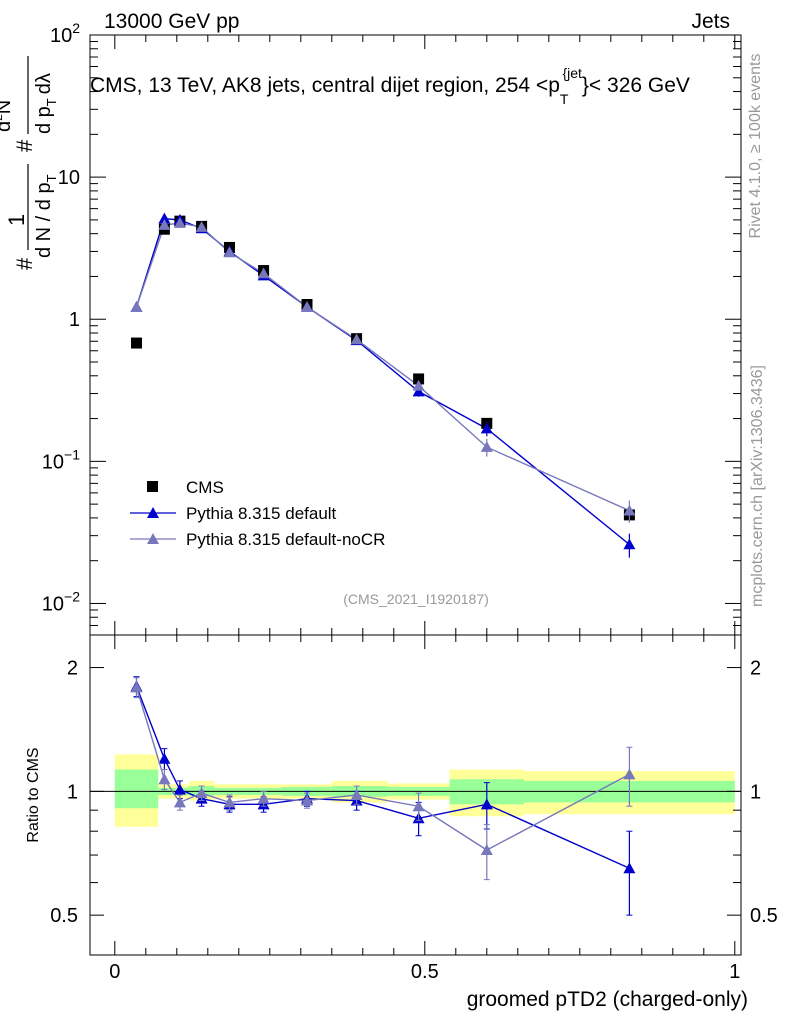  I want to click on legend-label-cms: CMS, so click(205, 487).